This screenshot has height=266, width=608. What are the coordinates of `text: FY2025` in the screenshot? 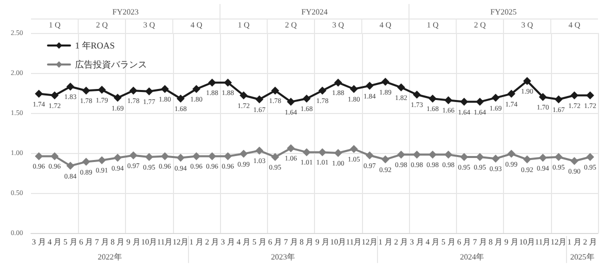 It's located at (503, 12).